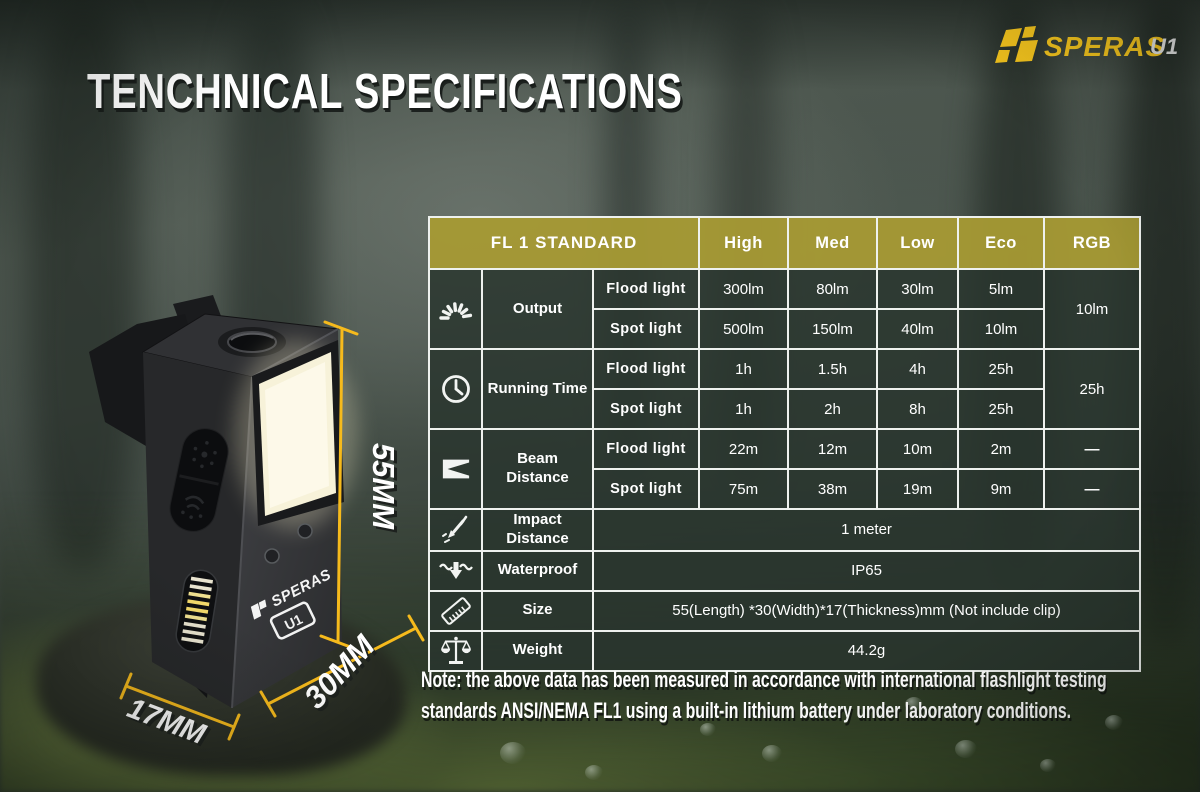 The width and height of the screenshot is (1200, 792). I want to click on value-cell: 5lm, so click(1001, 289).